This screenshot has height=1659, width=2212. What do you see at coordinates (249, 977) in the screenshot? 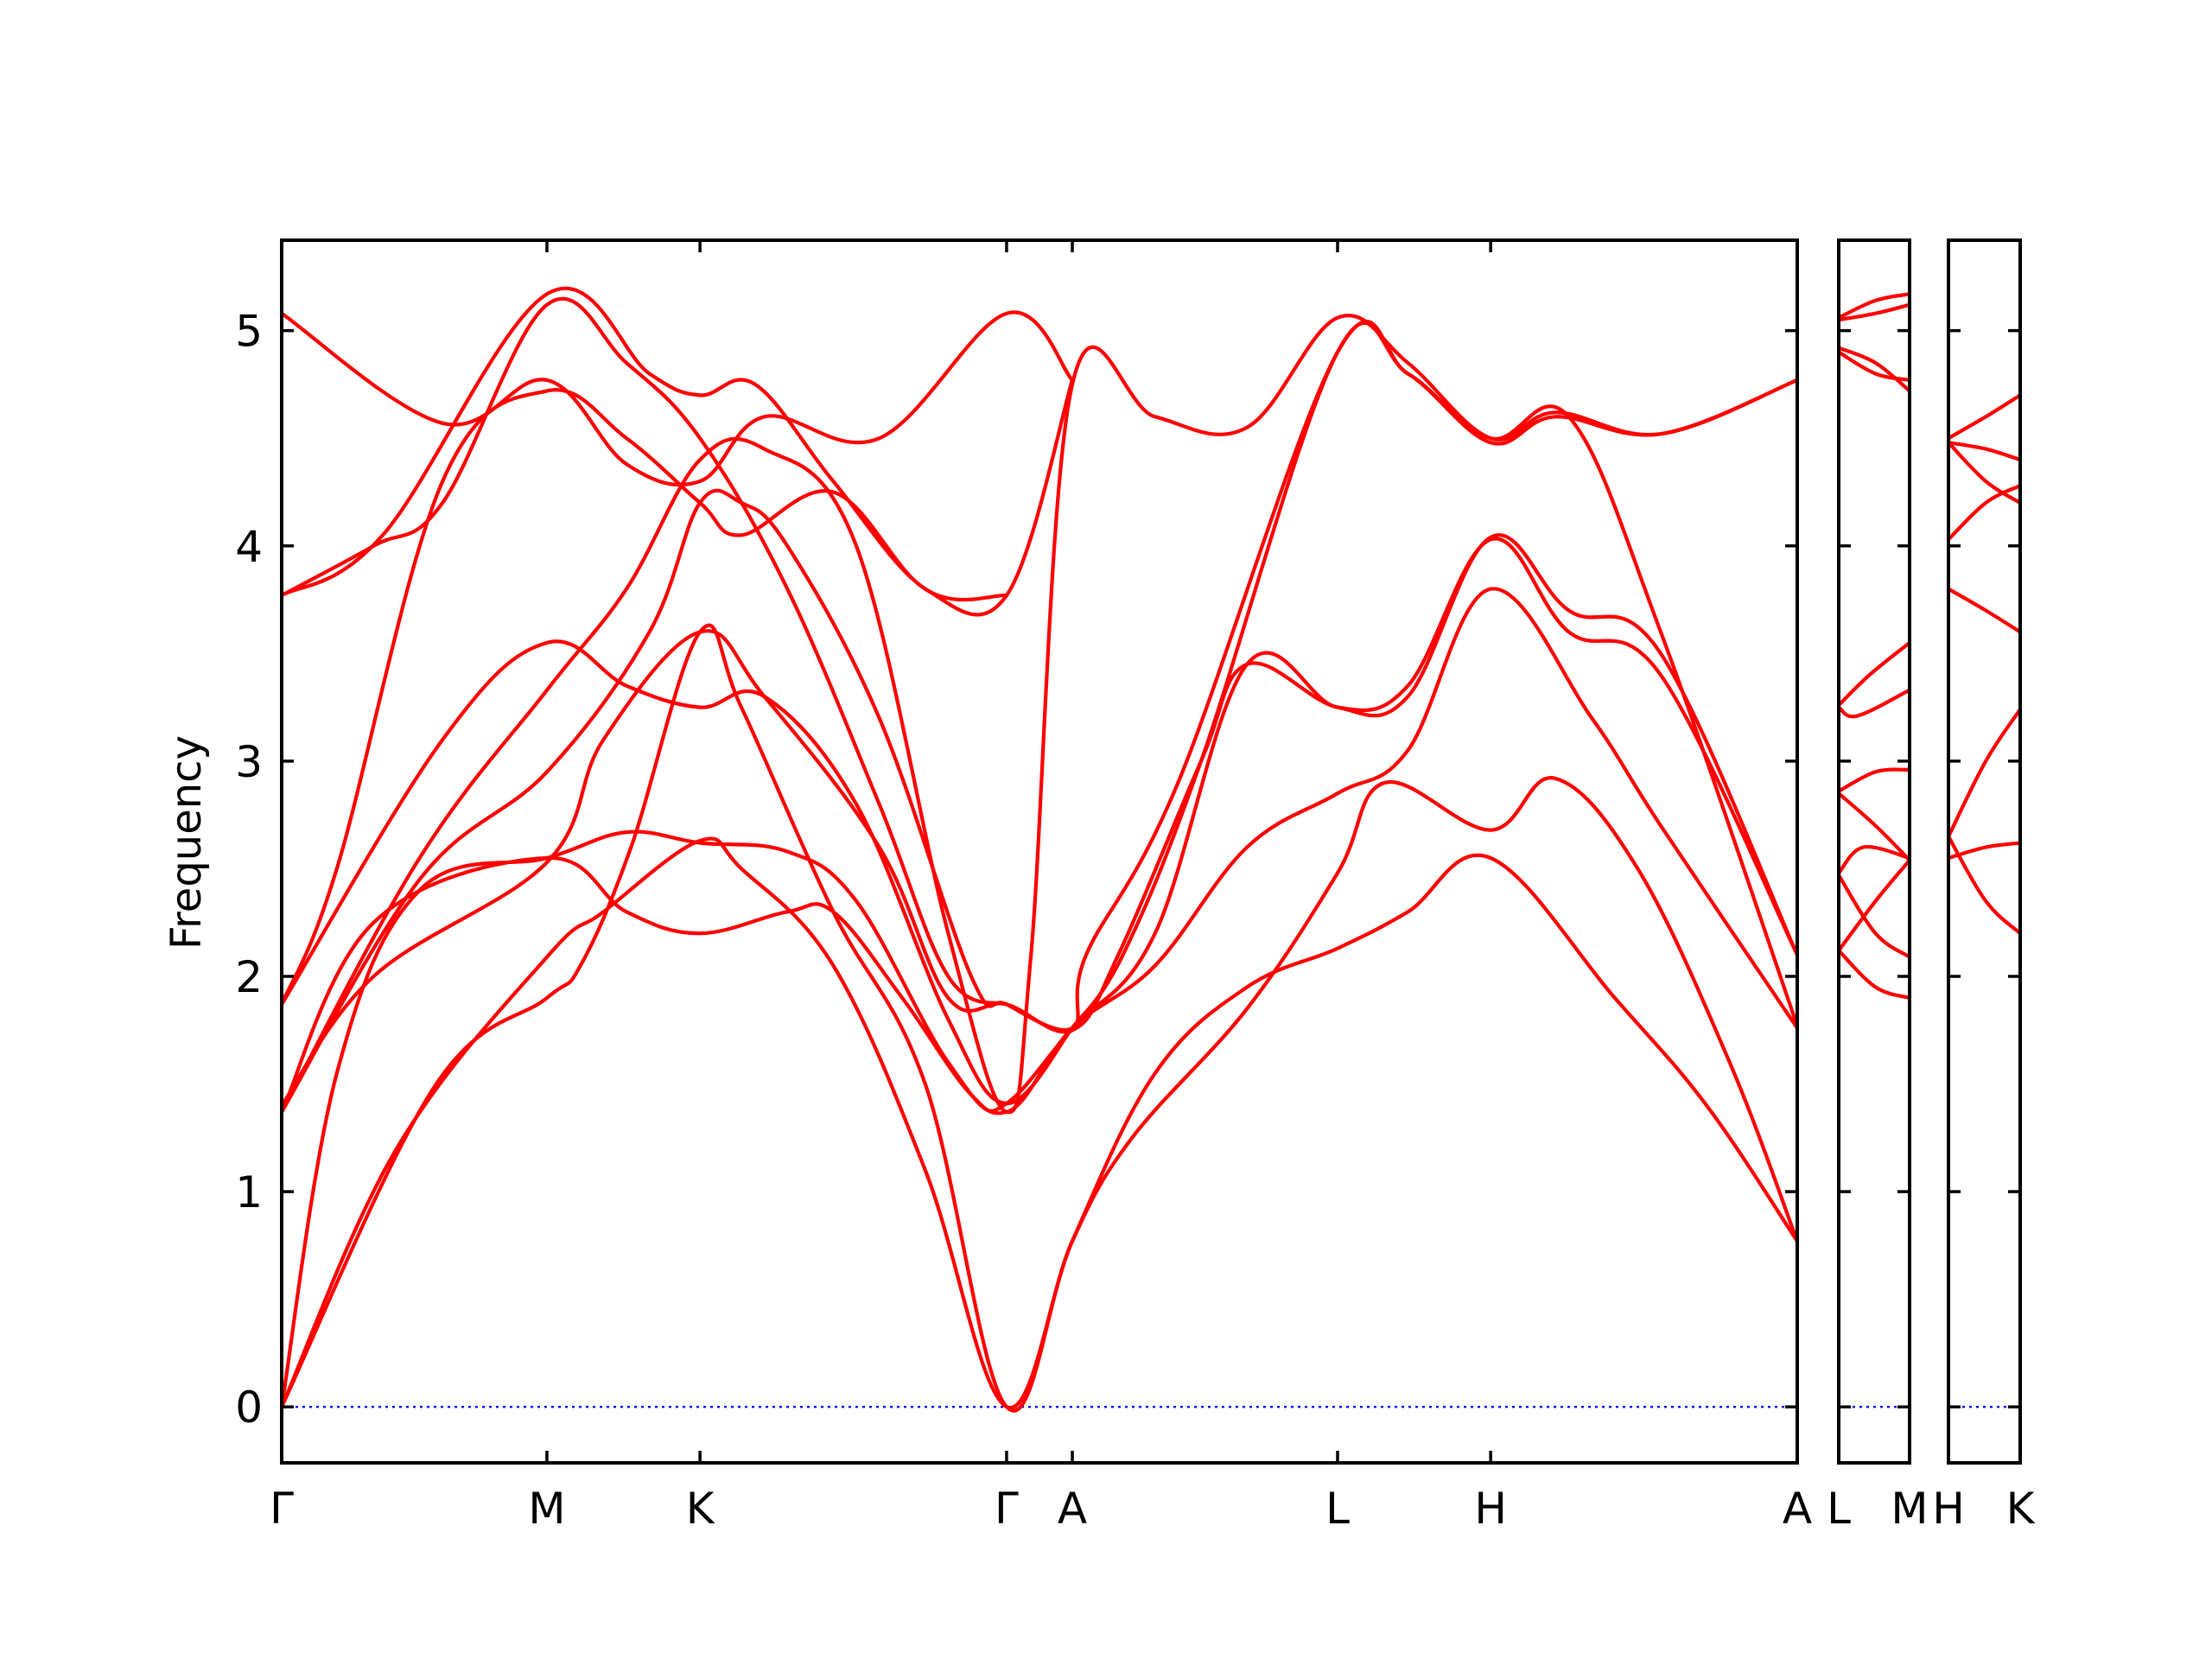
I see `y-tick-label: 2` at bounding box center [249, 977].